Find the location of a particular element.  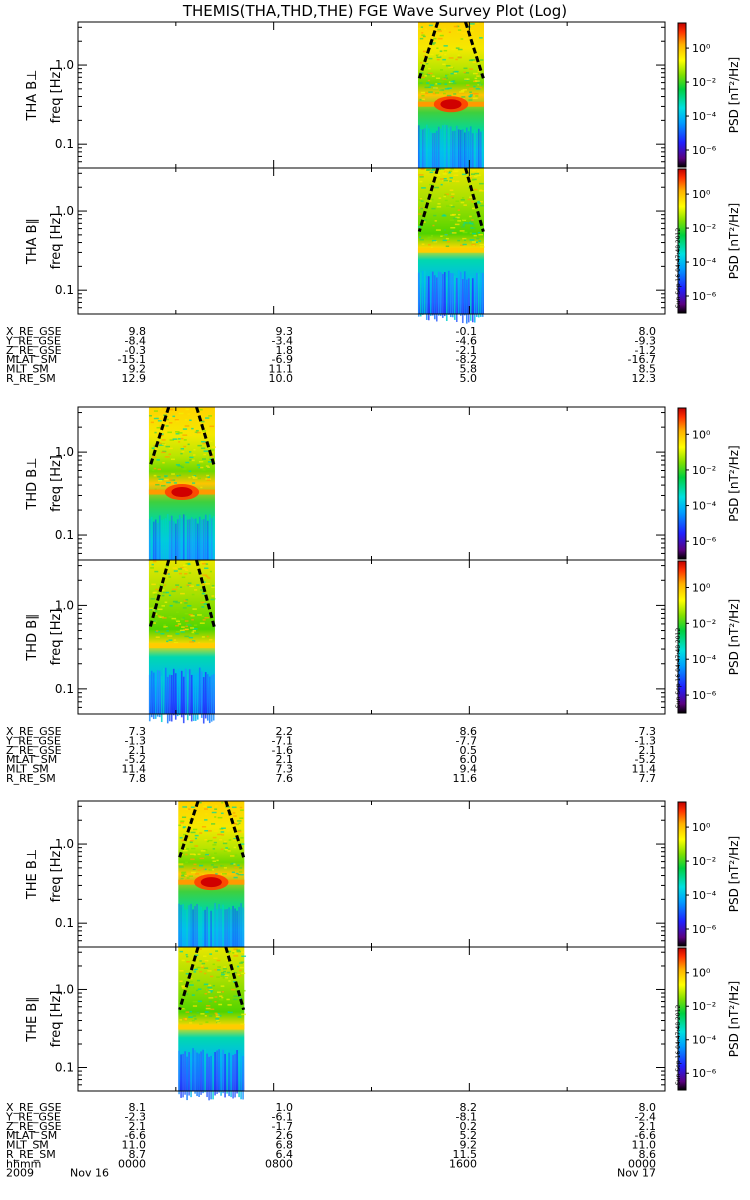

ephemeris-value: 11.6 is located at coordinates (465, 778).